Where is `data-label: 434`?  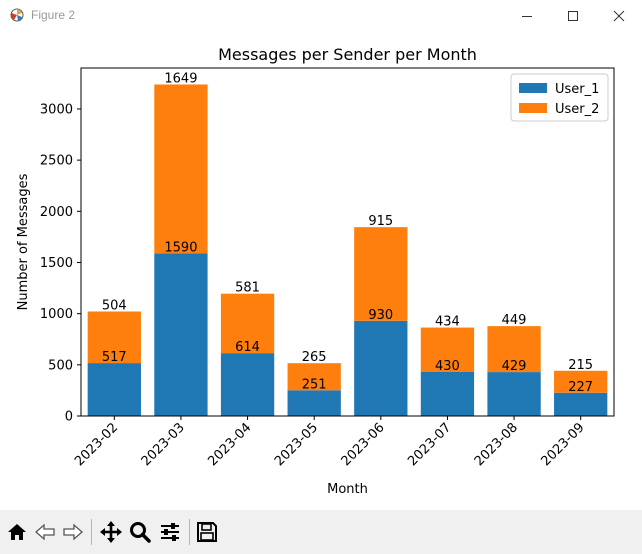
data-label: 434 is located at coordinates (447, 322).